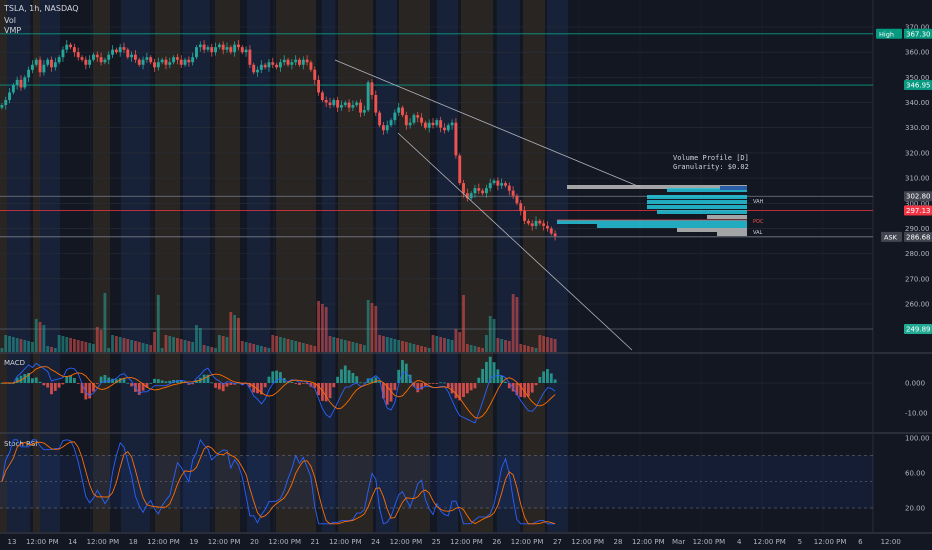 This screenshot has width=932, height=550. I want to click on level-tag-label: High, so click(886, 34).